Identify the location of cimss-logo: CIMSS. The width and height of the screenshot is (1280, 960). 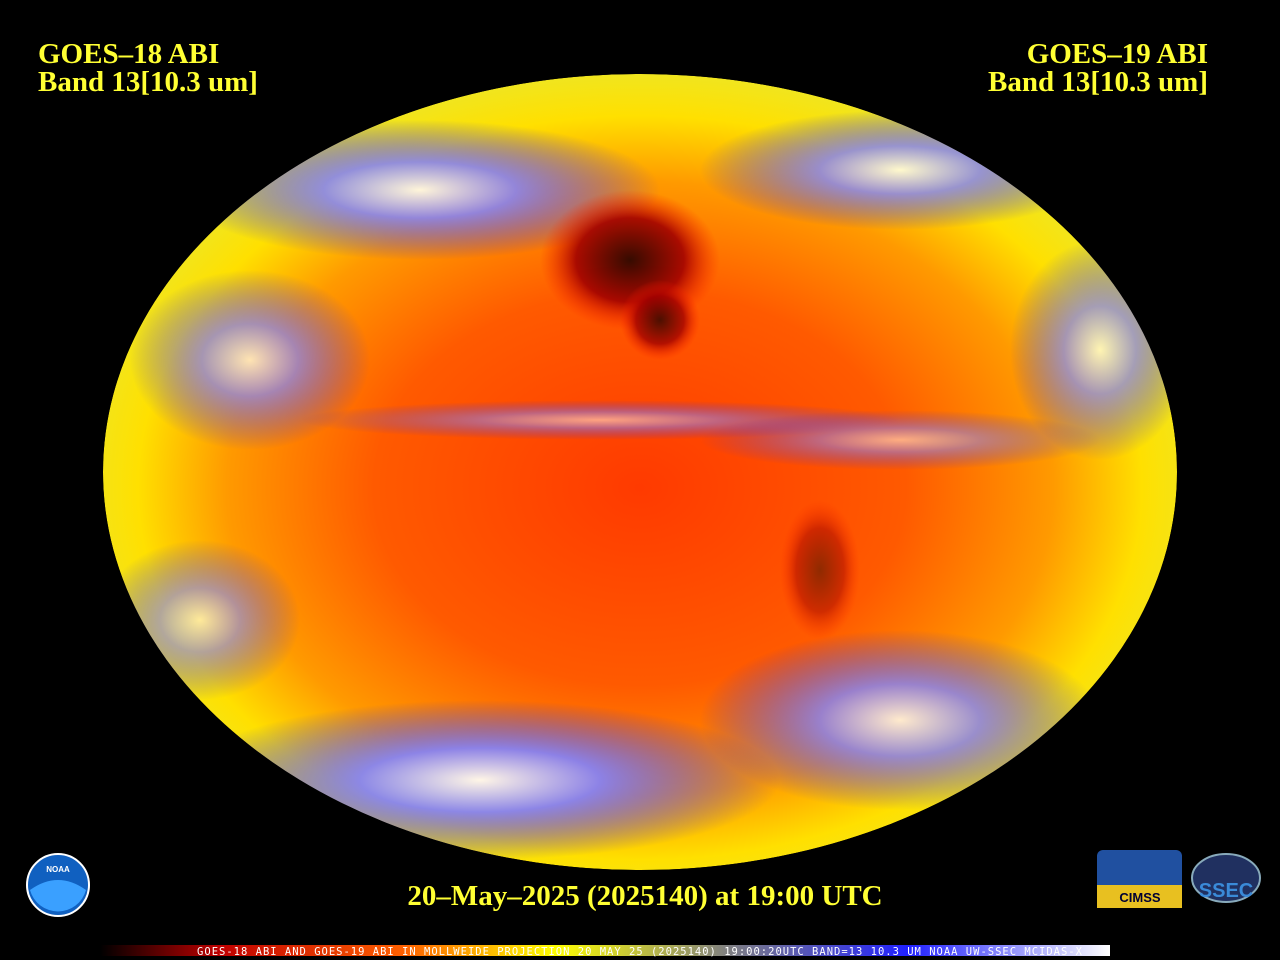
(1139, 879).